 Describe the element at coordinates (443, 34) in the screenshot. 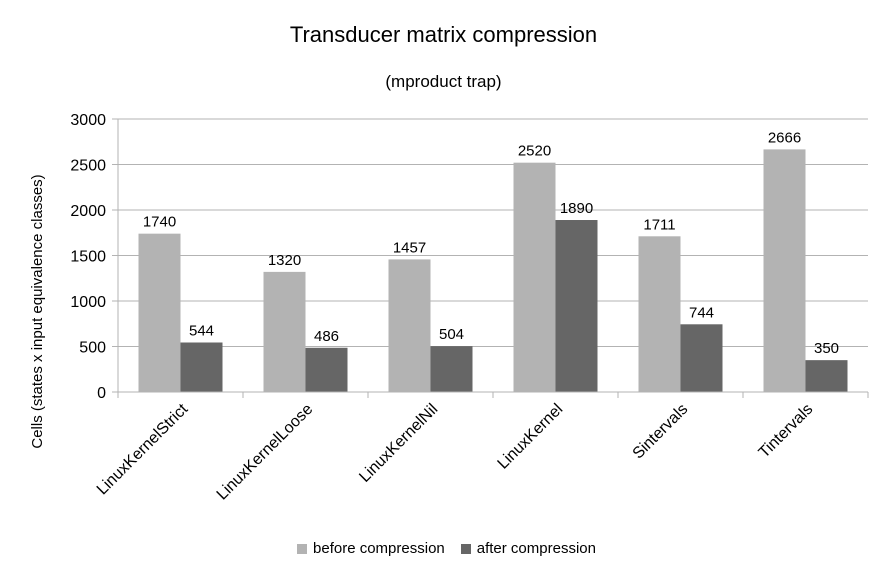

I see `chart-title: Transducer matrix compression` at that location.